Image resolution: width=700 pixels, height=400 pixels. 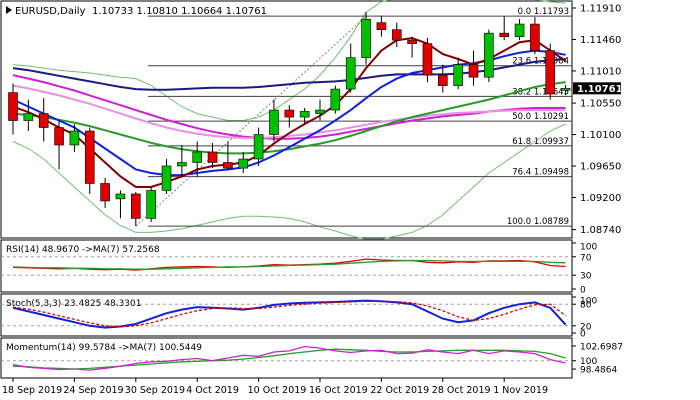 I want to click on date-label: 1 Nov 2019, so click(x=520, y=390).